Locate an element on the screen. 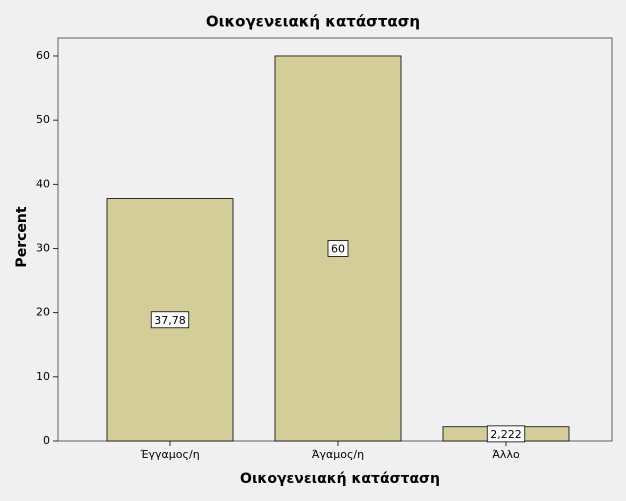 Image resolution: width=626 pixels, height=501 pixels. value-label: 2,222 is located at coordinates (506, 434).